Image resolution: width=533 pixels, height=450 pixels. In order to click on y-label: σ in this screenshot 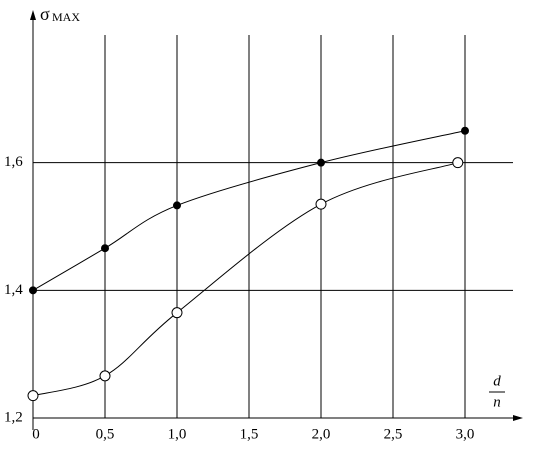, I will do `click(45, 14)`.